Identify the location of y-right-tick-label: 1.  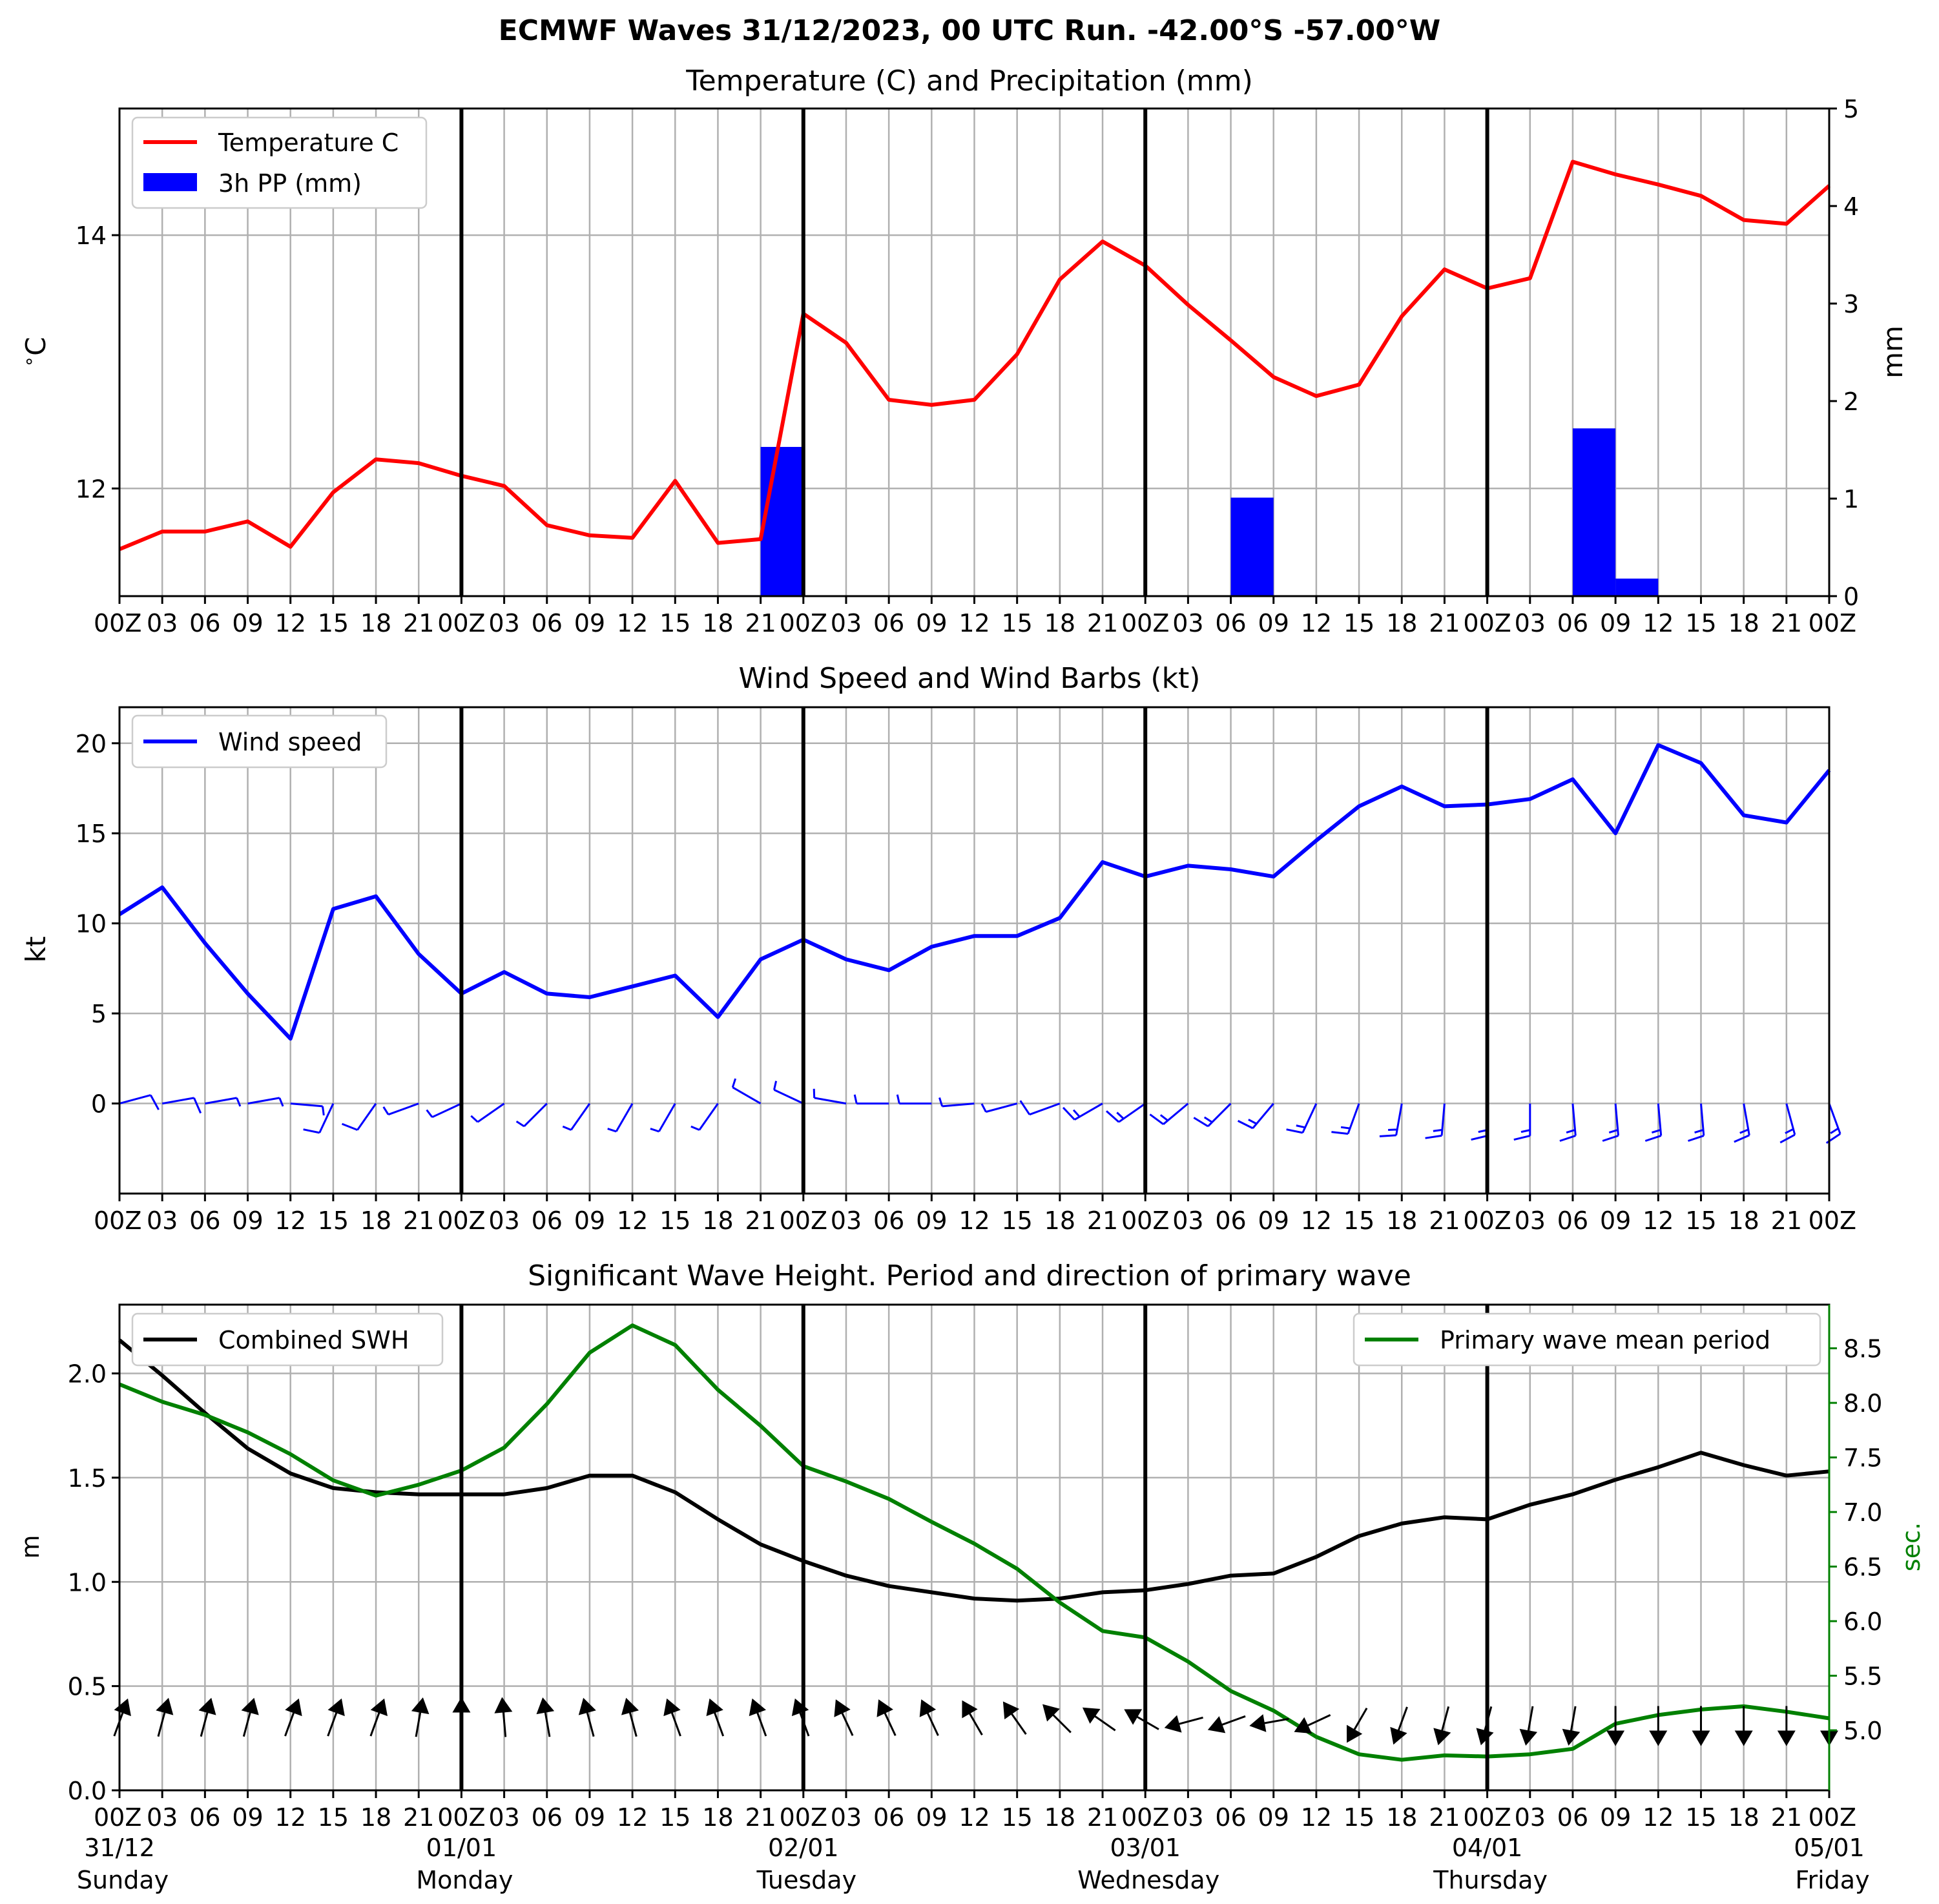
(1851, 499).